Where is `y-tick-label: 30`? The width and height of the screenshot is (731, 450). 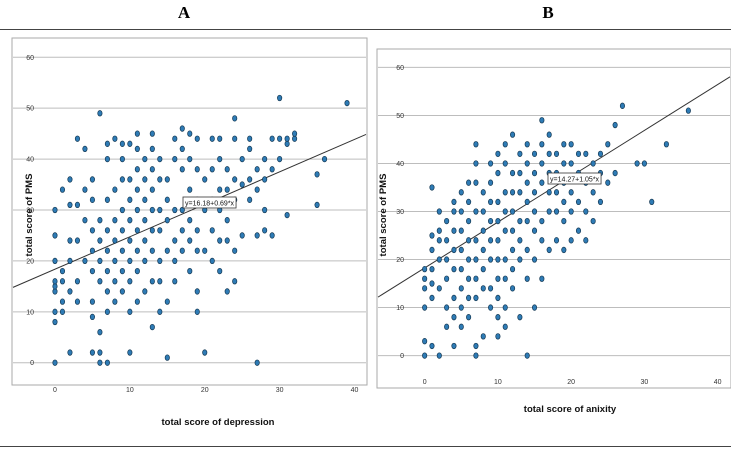
y-tick-label: 30 is located at coordinates (30, 211).